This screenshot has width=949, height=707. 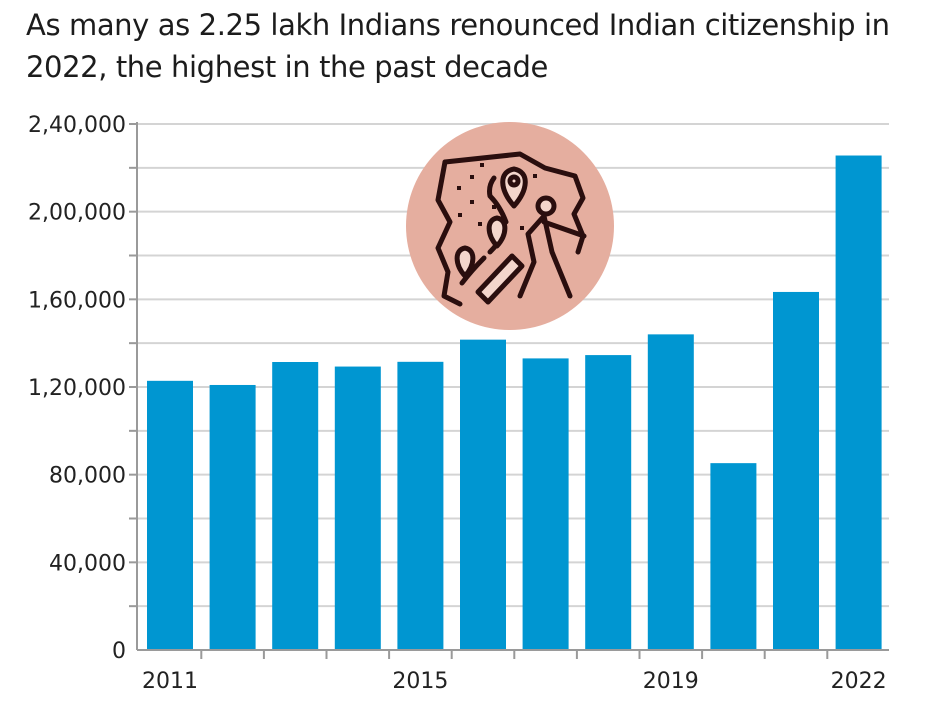 I want to click on bar-2013, so click(x=295, y=506).